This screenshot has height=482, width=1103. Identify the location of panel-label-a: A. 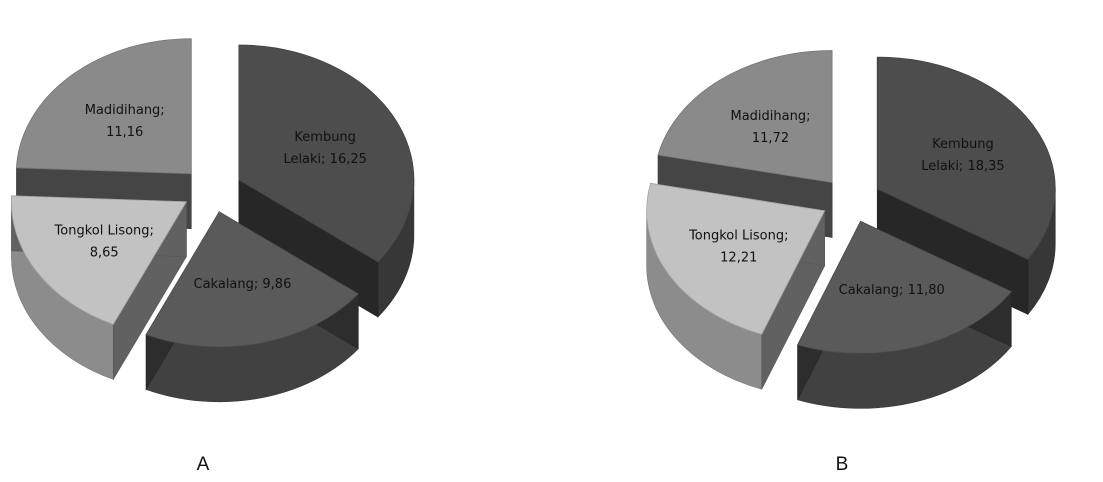
(203, 464).